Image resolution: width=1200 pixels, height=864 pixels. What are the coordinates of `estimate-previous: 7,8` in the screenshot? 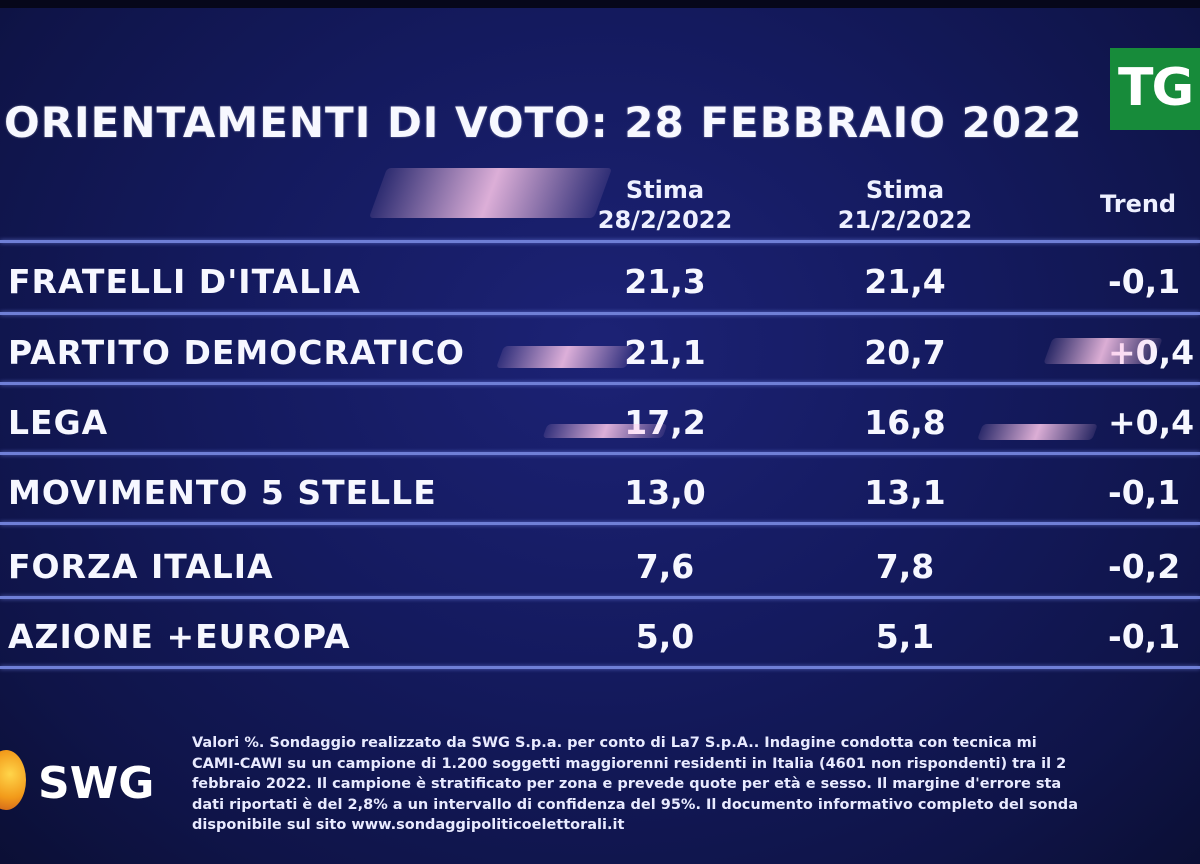 It's located at (905, 566).